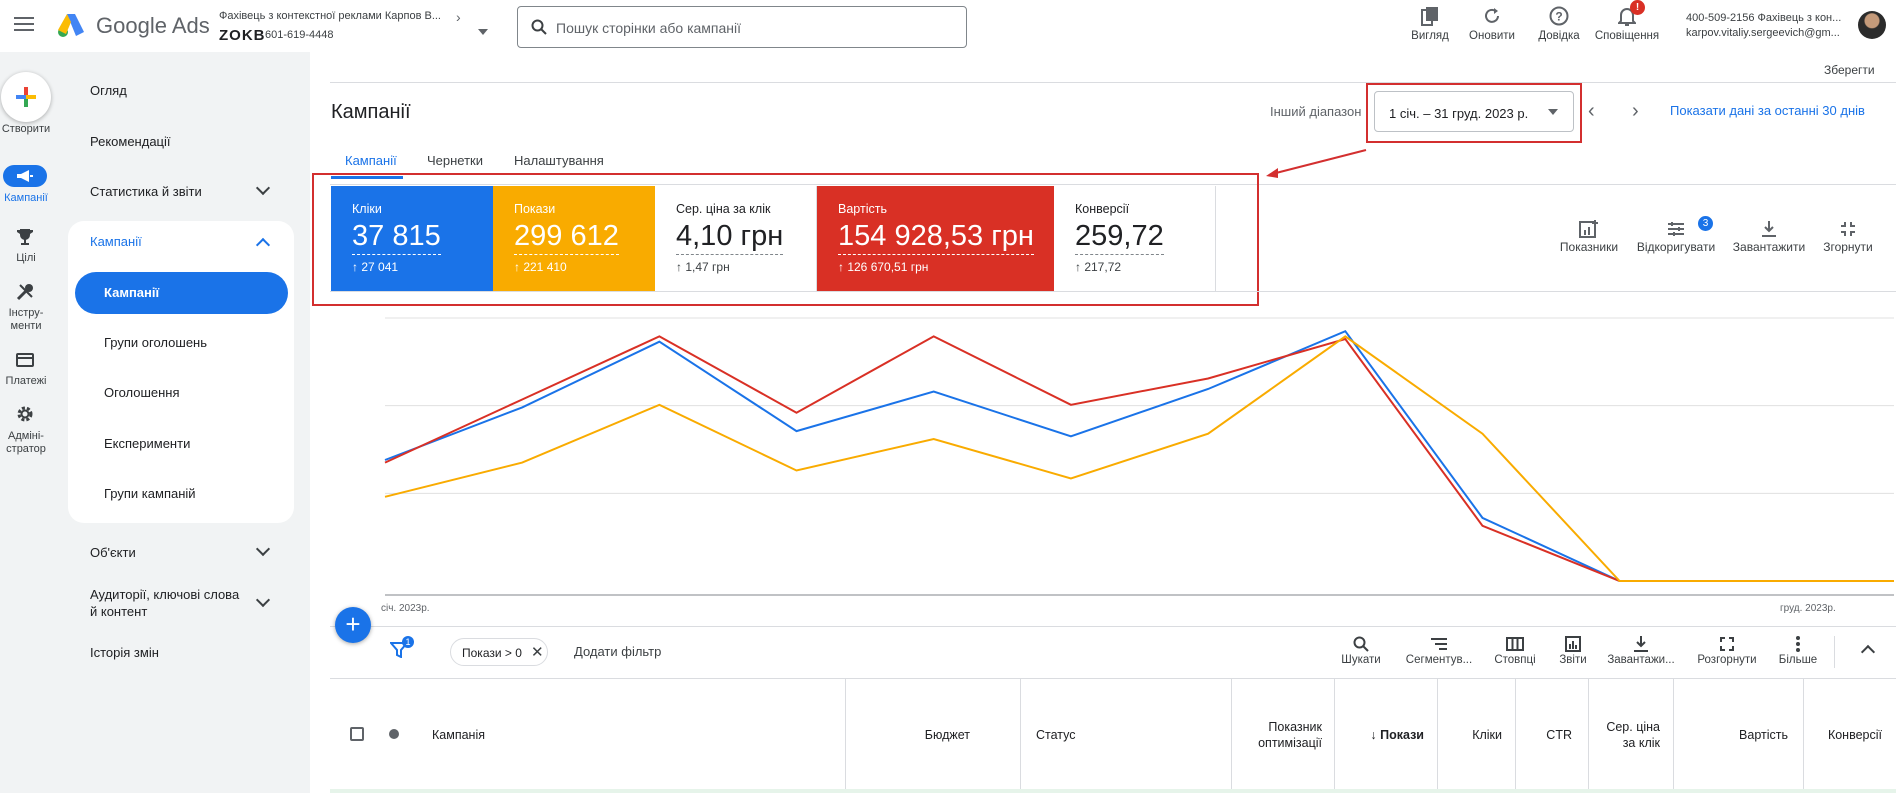  What do you see at coordinates (1487, 735) in the screenshot?
I see `col-clicks: Кліки` at bounding box center [1487, 735].